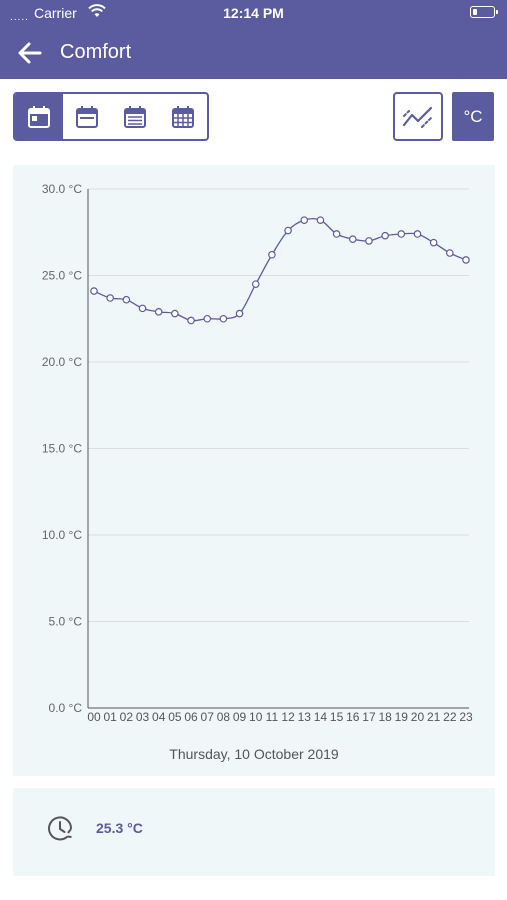 The image size is (507, 900). I want to click on x-tick-label: 16, so click(353, 717).